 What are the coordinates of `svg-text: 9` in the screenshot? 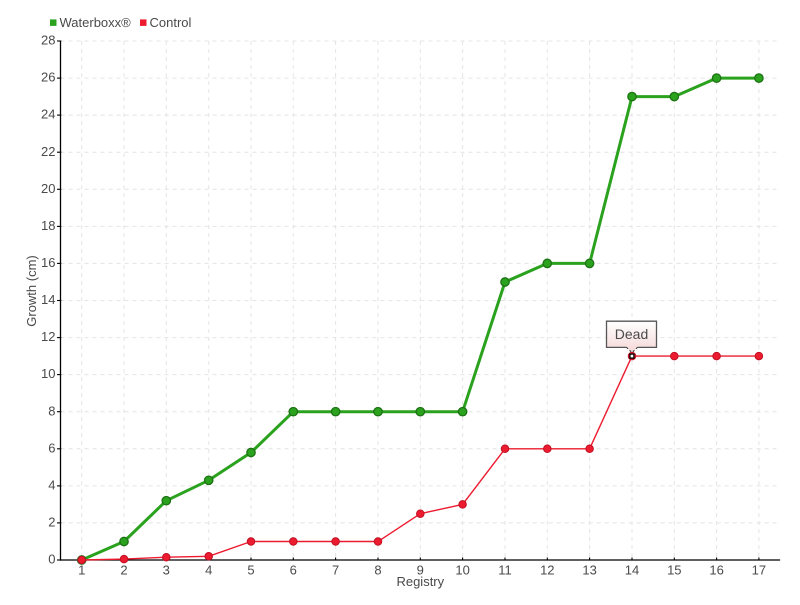 It's located at (420, 569).